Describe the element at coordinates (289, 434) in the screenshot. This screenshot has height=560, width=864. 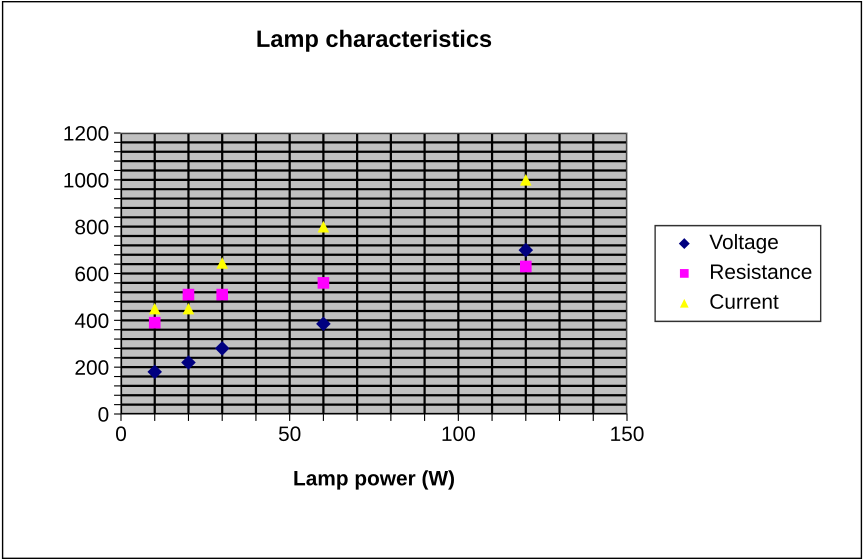
I see `x-tick-label: 50` at that location.